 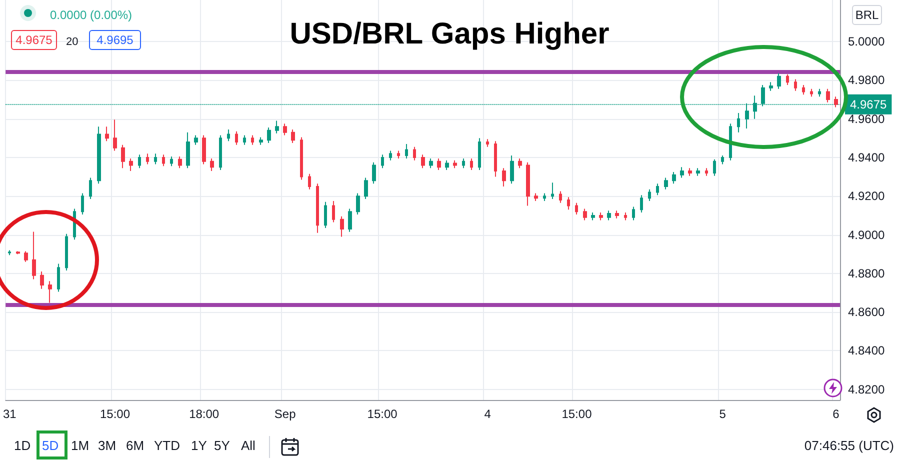 I want to click on x-tick-label: 5, so click(x=722, y=414).